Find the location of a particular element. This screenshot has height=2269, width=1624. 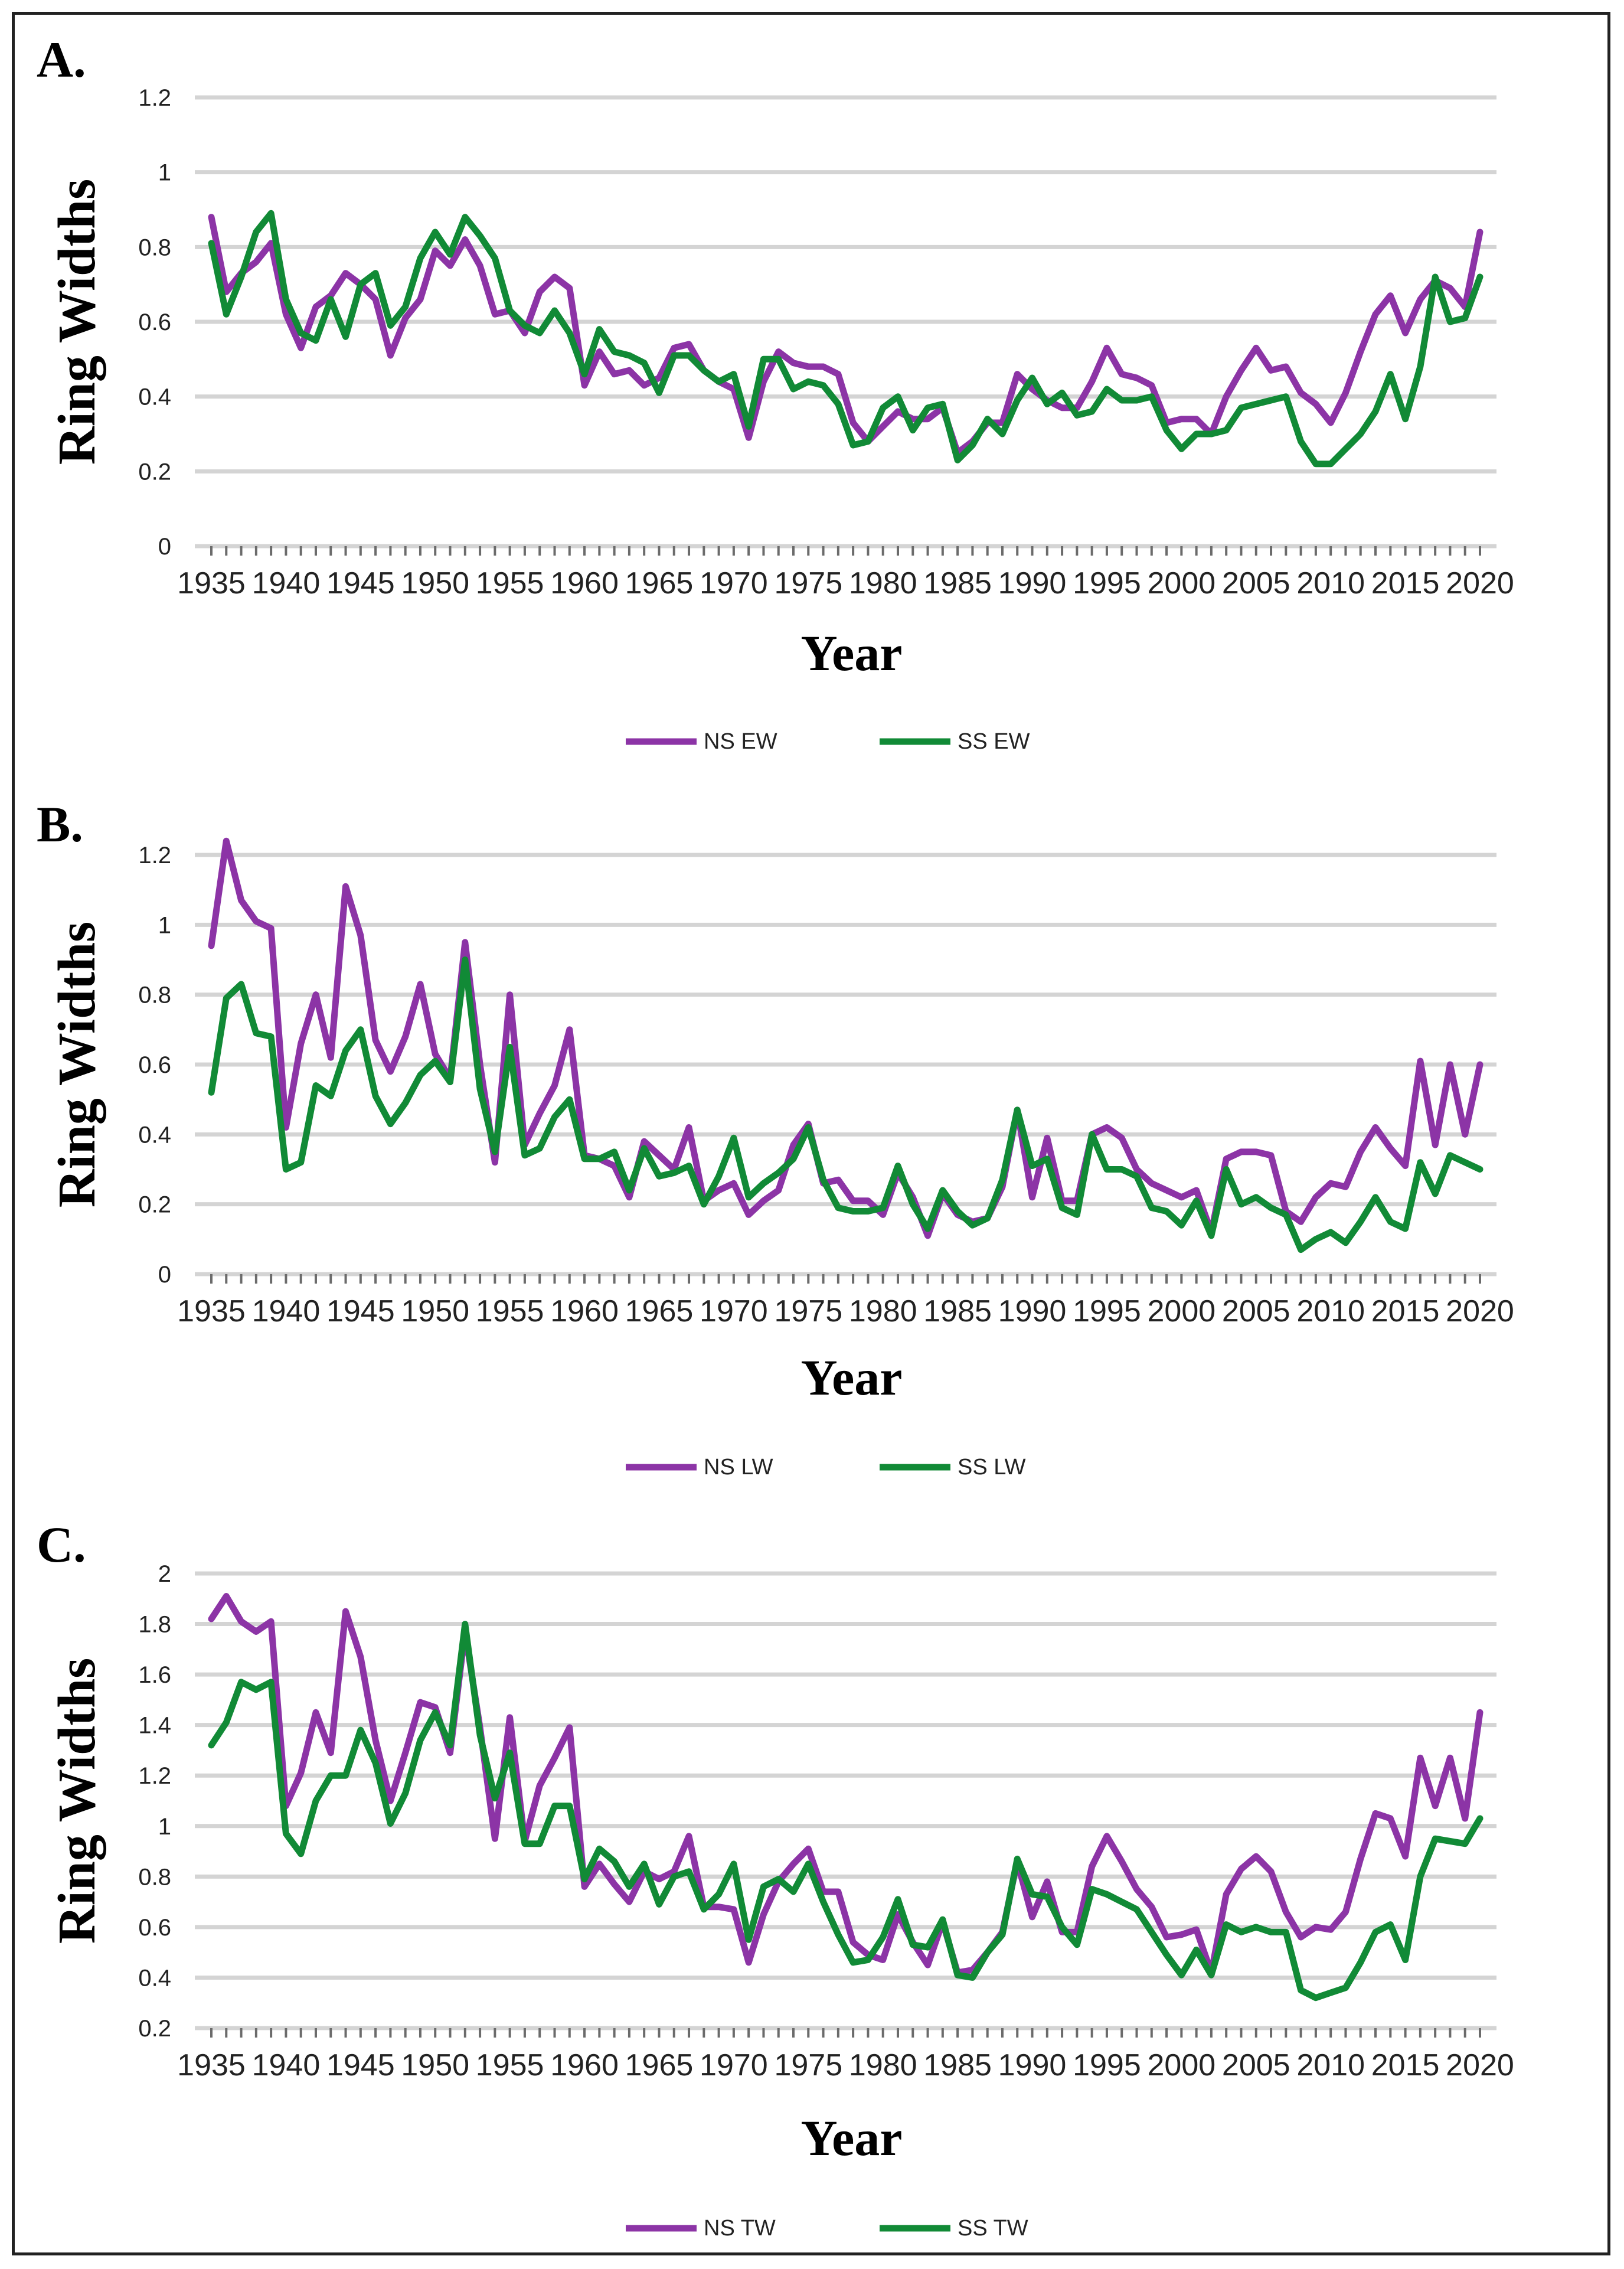

legend-label: NS LW is located at coordinates (738, 1467).